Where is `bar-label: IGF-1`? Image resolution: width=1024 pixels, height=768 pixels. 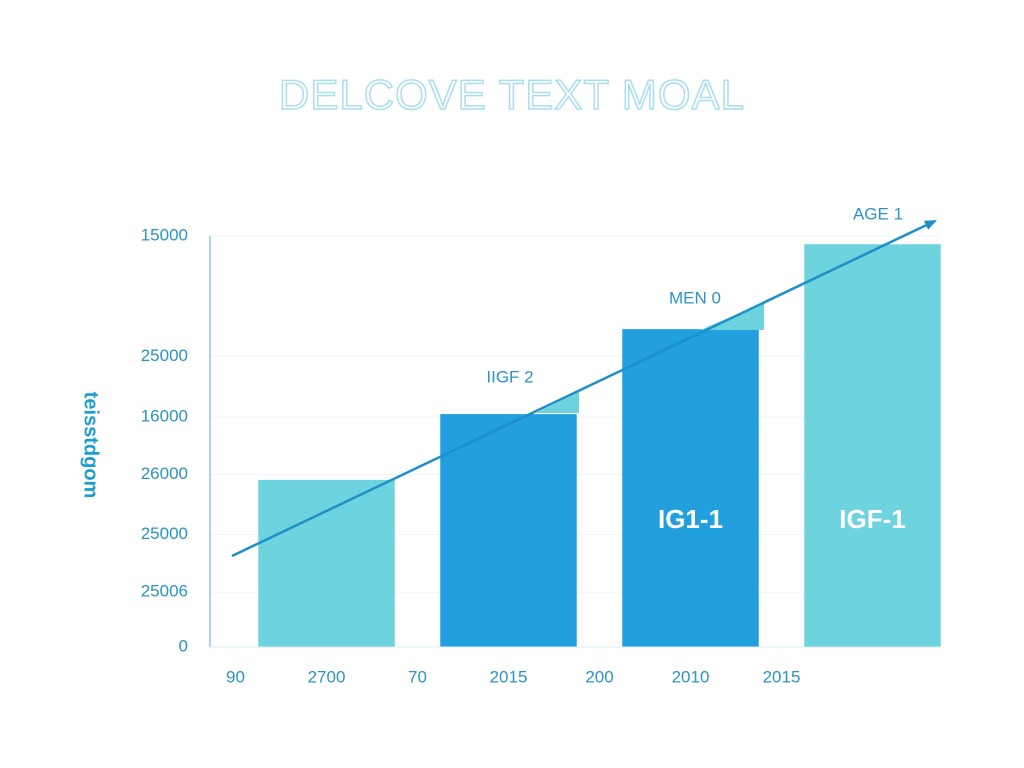
bar-label: IGF-1 is located at coordinates (872, 519).